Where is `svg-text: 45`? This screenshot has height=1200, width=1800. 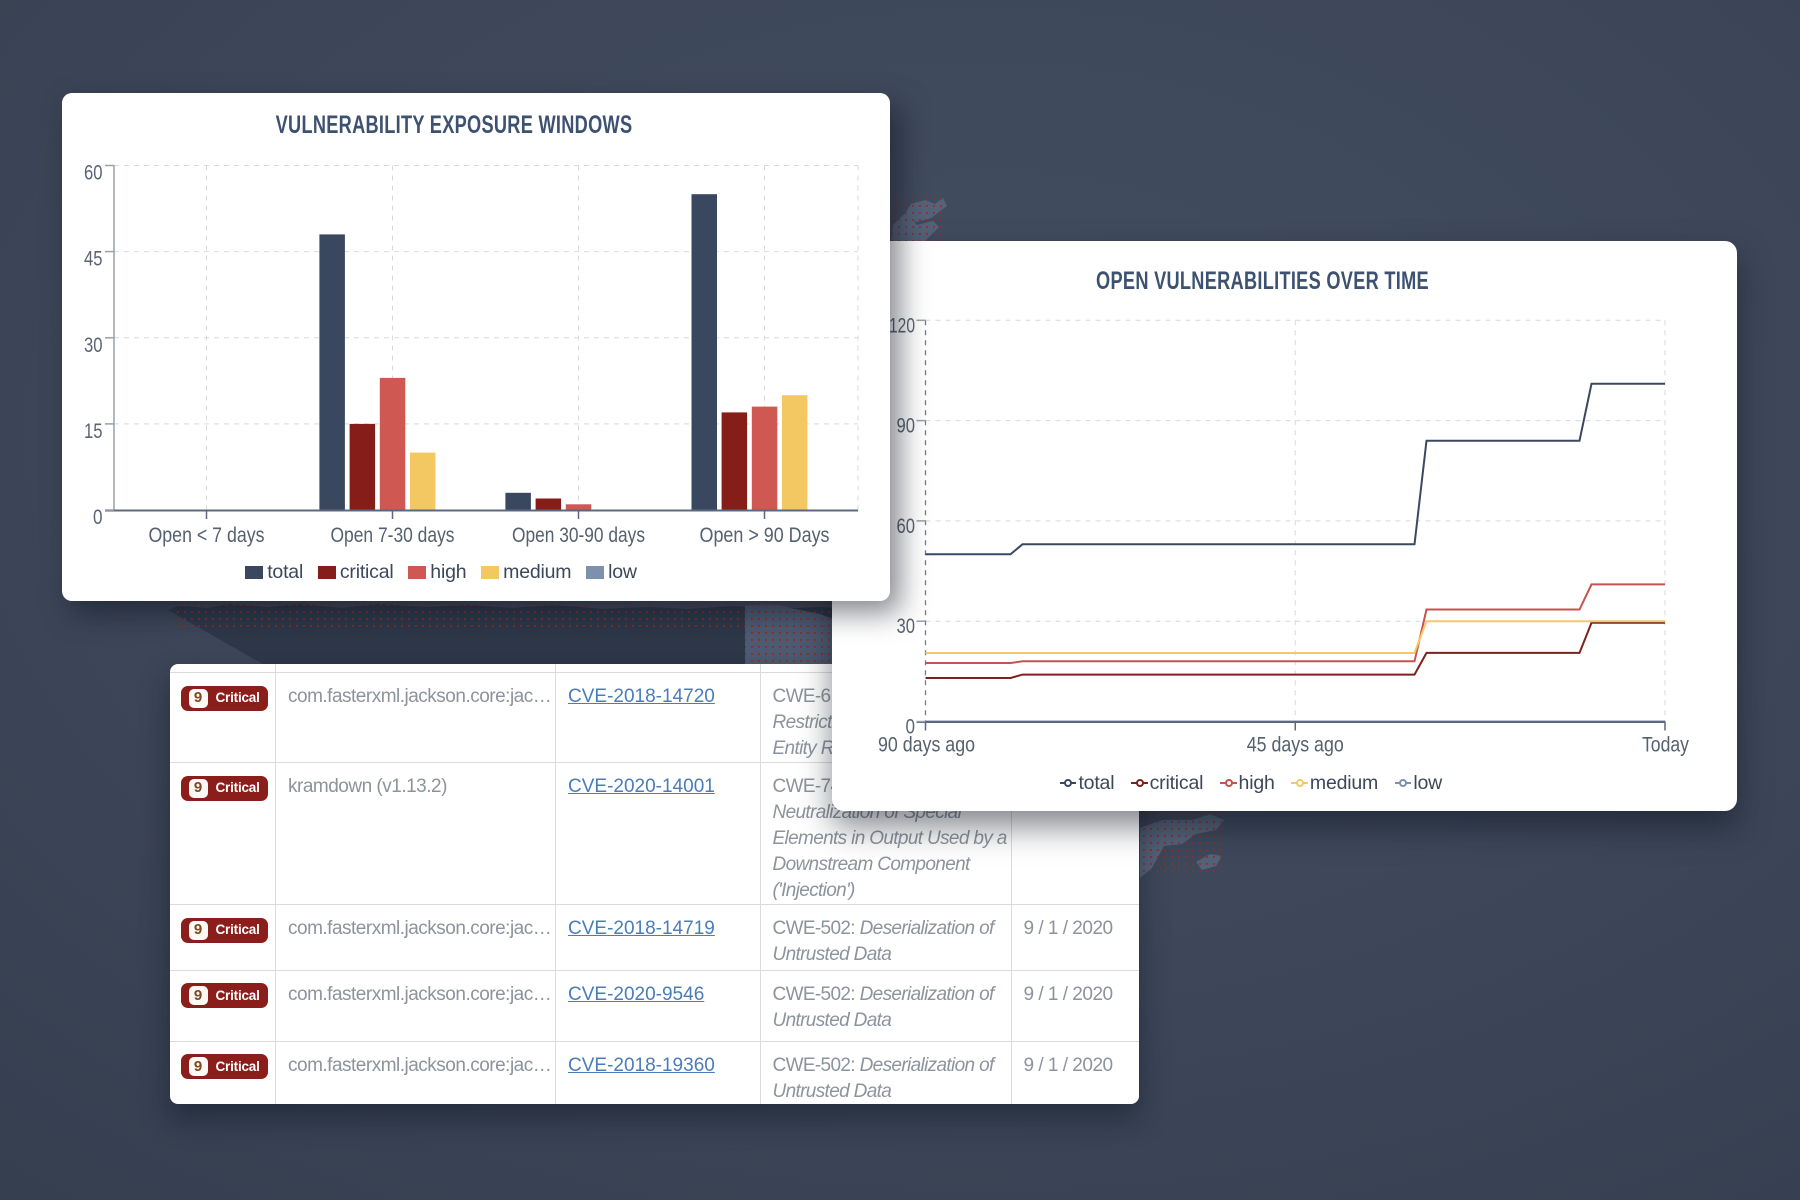 svg-text: 45 is located at coordinates (93, 259).